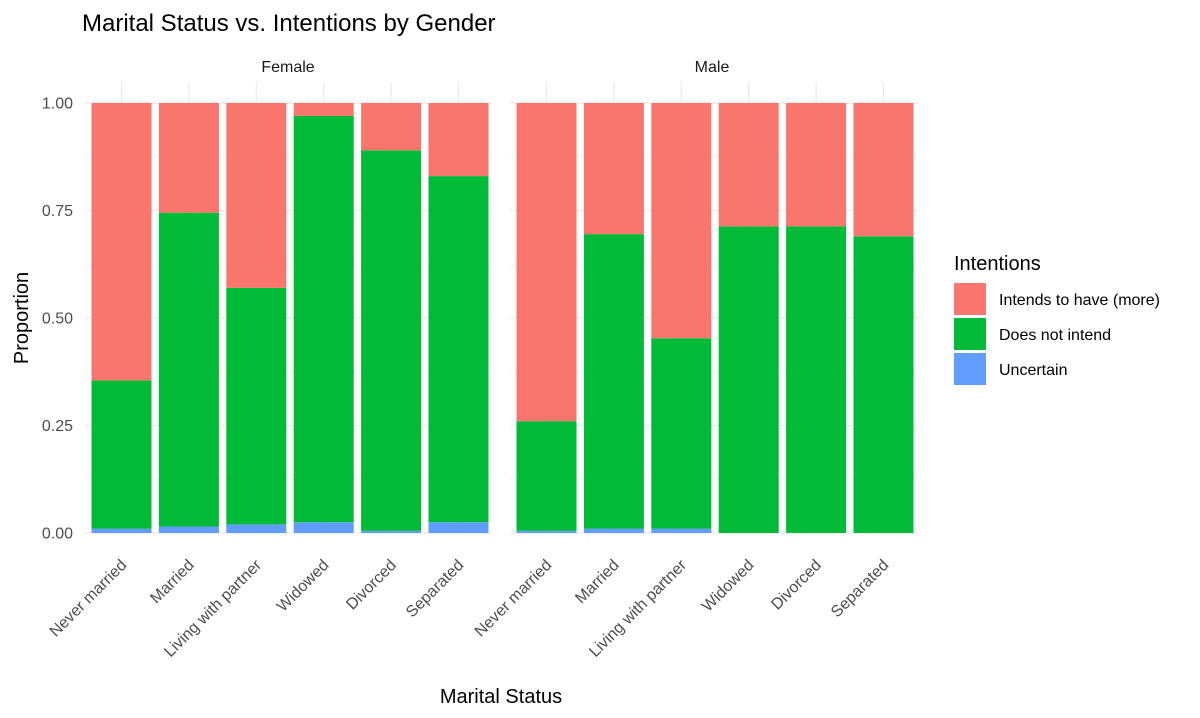  What do you see at coordinates (289, 23) in the screenshot?
I see `chart-title: Marital Status vs. Intentions by Gender` at bounding box center [289, 23].